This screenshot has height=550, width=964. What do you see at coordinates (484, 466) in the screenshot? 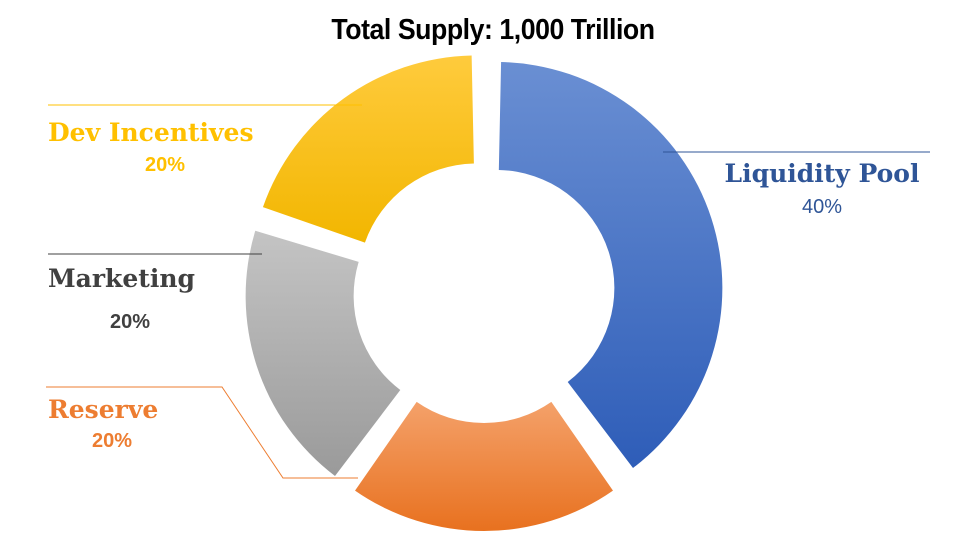
I see `slice-reserve` at bounding box center [484, 466].